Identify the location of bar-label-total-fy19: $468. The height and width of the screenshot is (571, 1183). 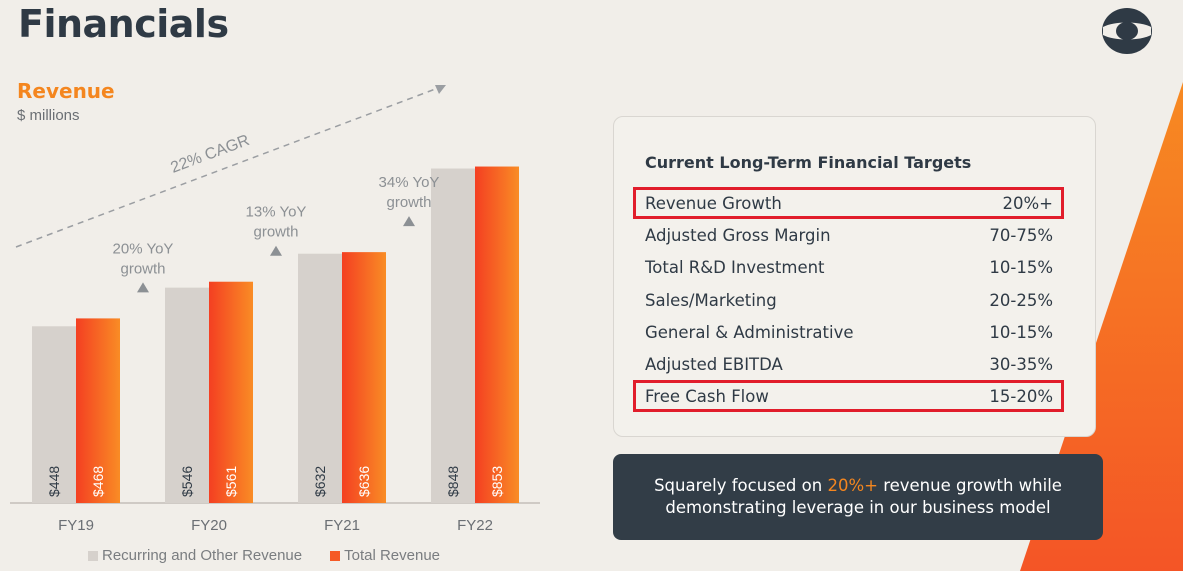
(98, 481).